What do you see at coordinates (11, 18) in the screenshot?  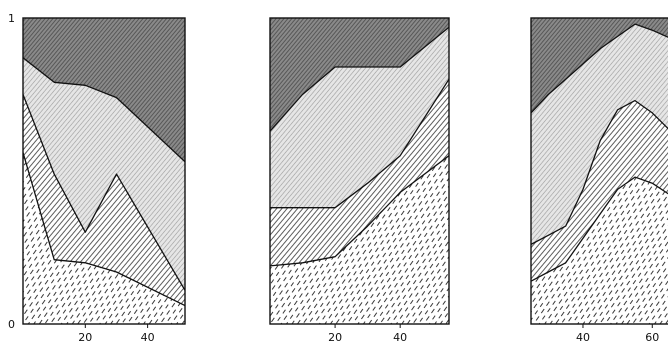 I see `y-tick-label: 1` at bounding box center [11, 18].